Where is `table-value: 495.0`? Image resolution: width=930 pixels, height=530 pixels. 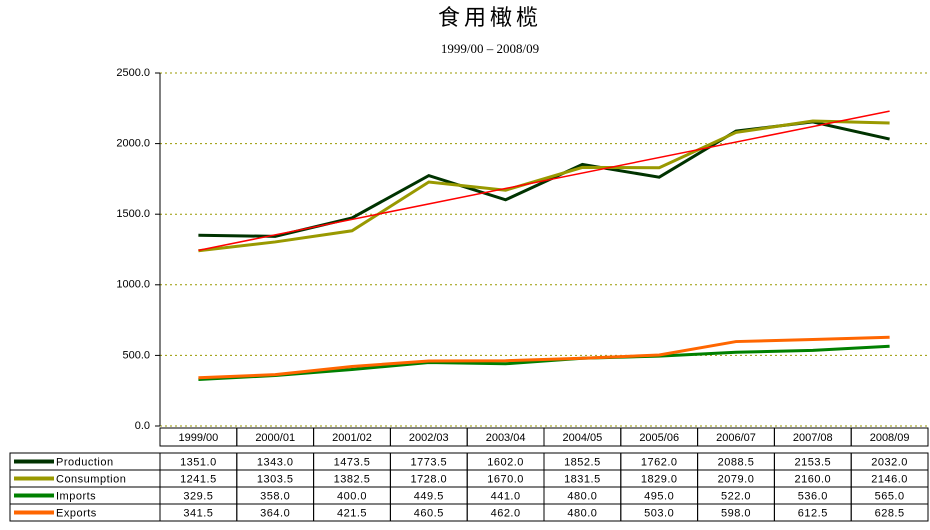 table-value: 495.0 is located at coordinates (659, 496).